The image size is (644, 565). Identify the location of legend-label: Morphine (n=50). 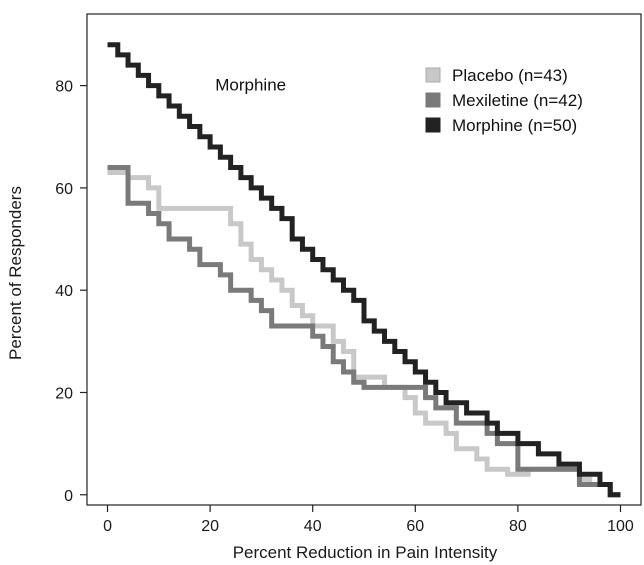
(514, 125).